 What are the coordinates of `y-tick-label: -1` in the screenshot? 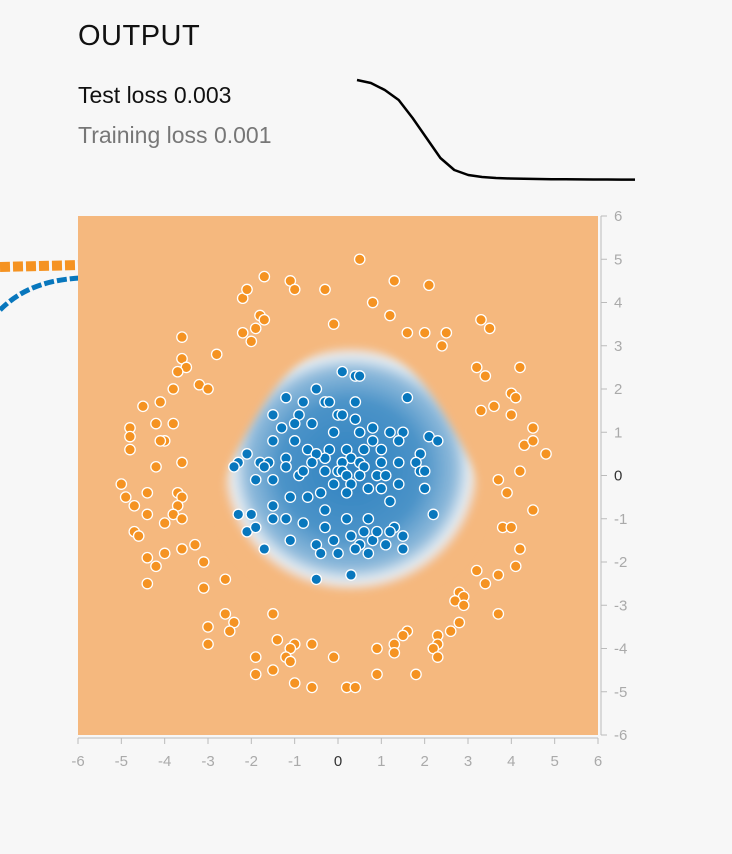 It's located at (620, 519).